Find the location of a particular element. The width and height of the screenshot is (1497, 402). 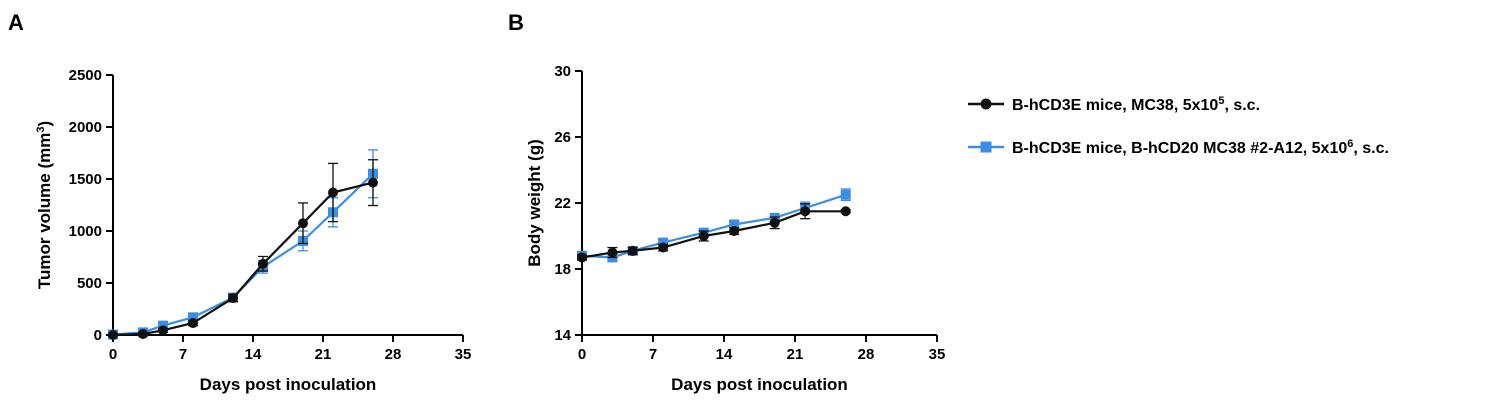

y-tick-label: 26 is located at coordinates (562, 137).